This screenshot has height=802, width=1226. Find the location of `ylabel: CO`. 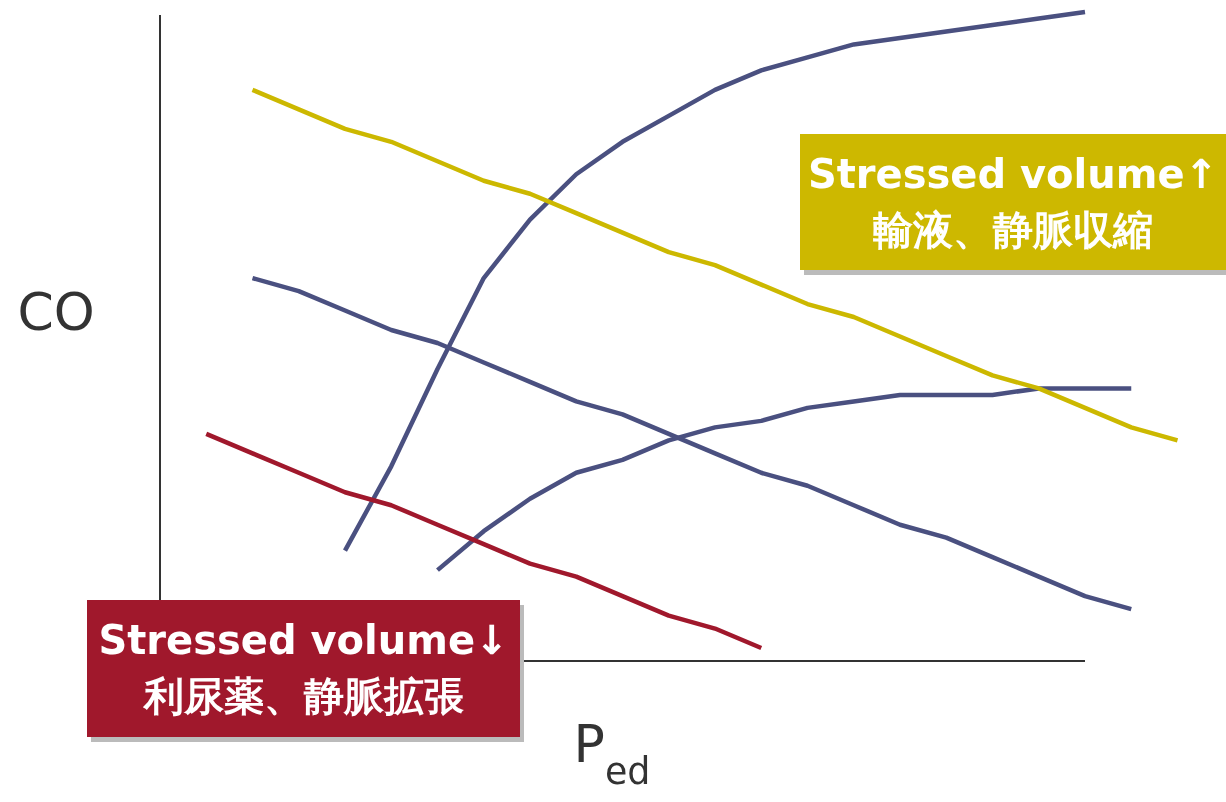

ylabel: CO is located at coordinates (56, 312).